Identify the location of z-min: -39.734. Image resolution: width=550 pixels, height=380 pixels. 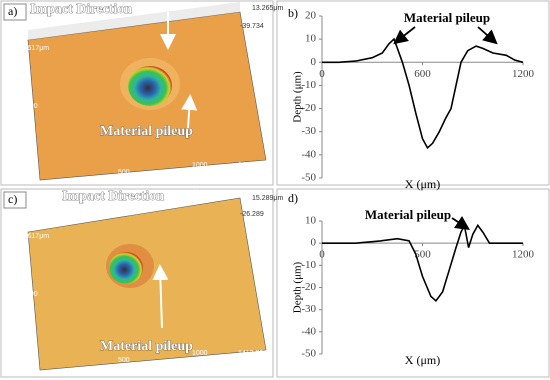
(252, 26).